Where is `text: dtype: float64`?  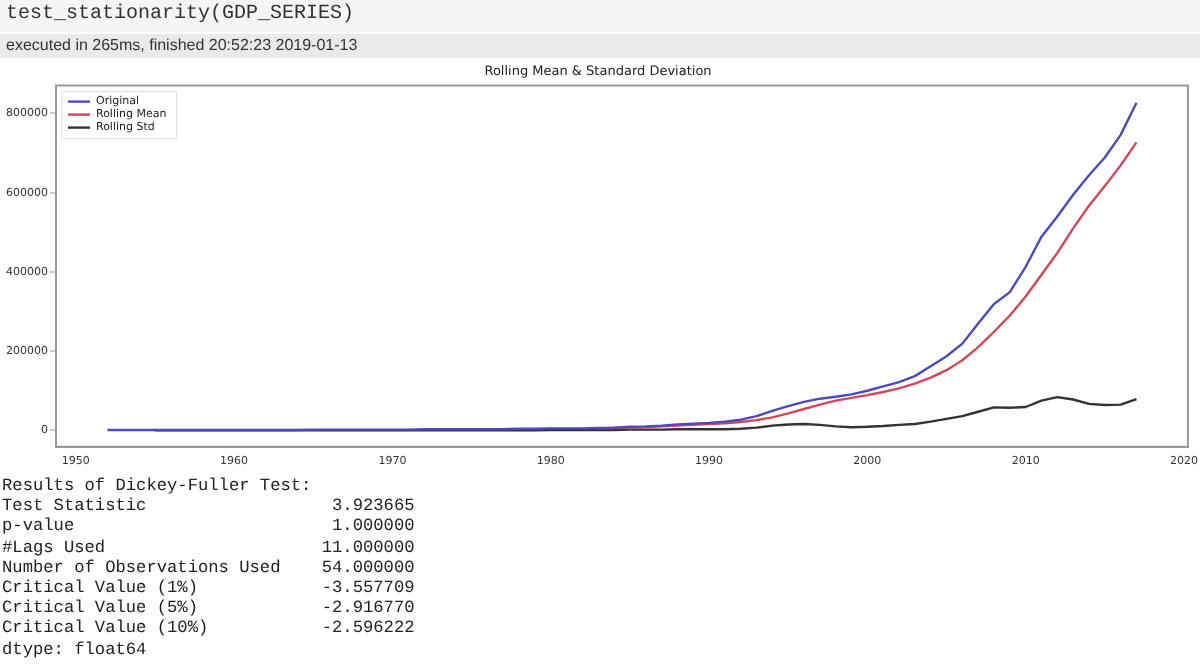
text: dtype: float64 is located at coordinates (75, 649).